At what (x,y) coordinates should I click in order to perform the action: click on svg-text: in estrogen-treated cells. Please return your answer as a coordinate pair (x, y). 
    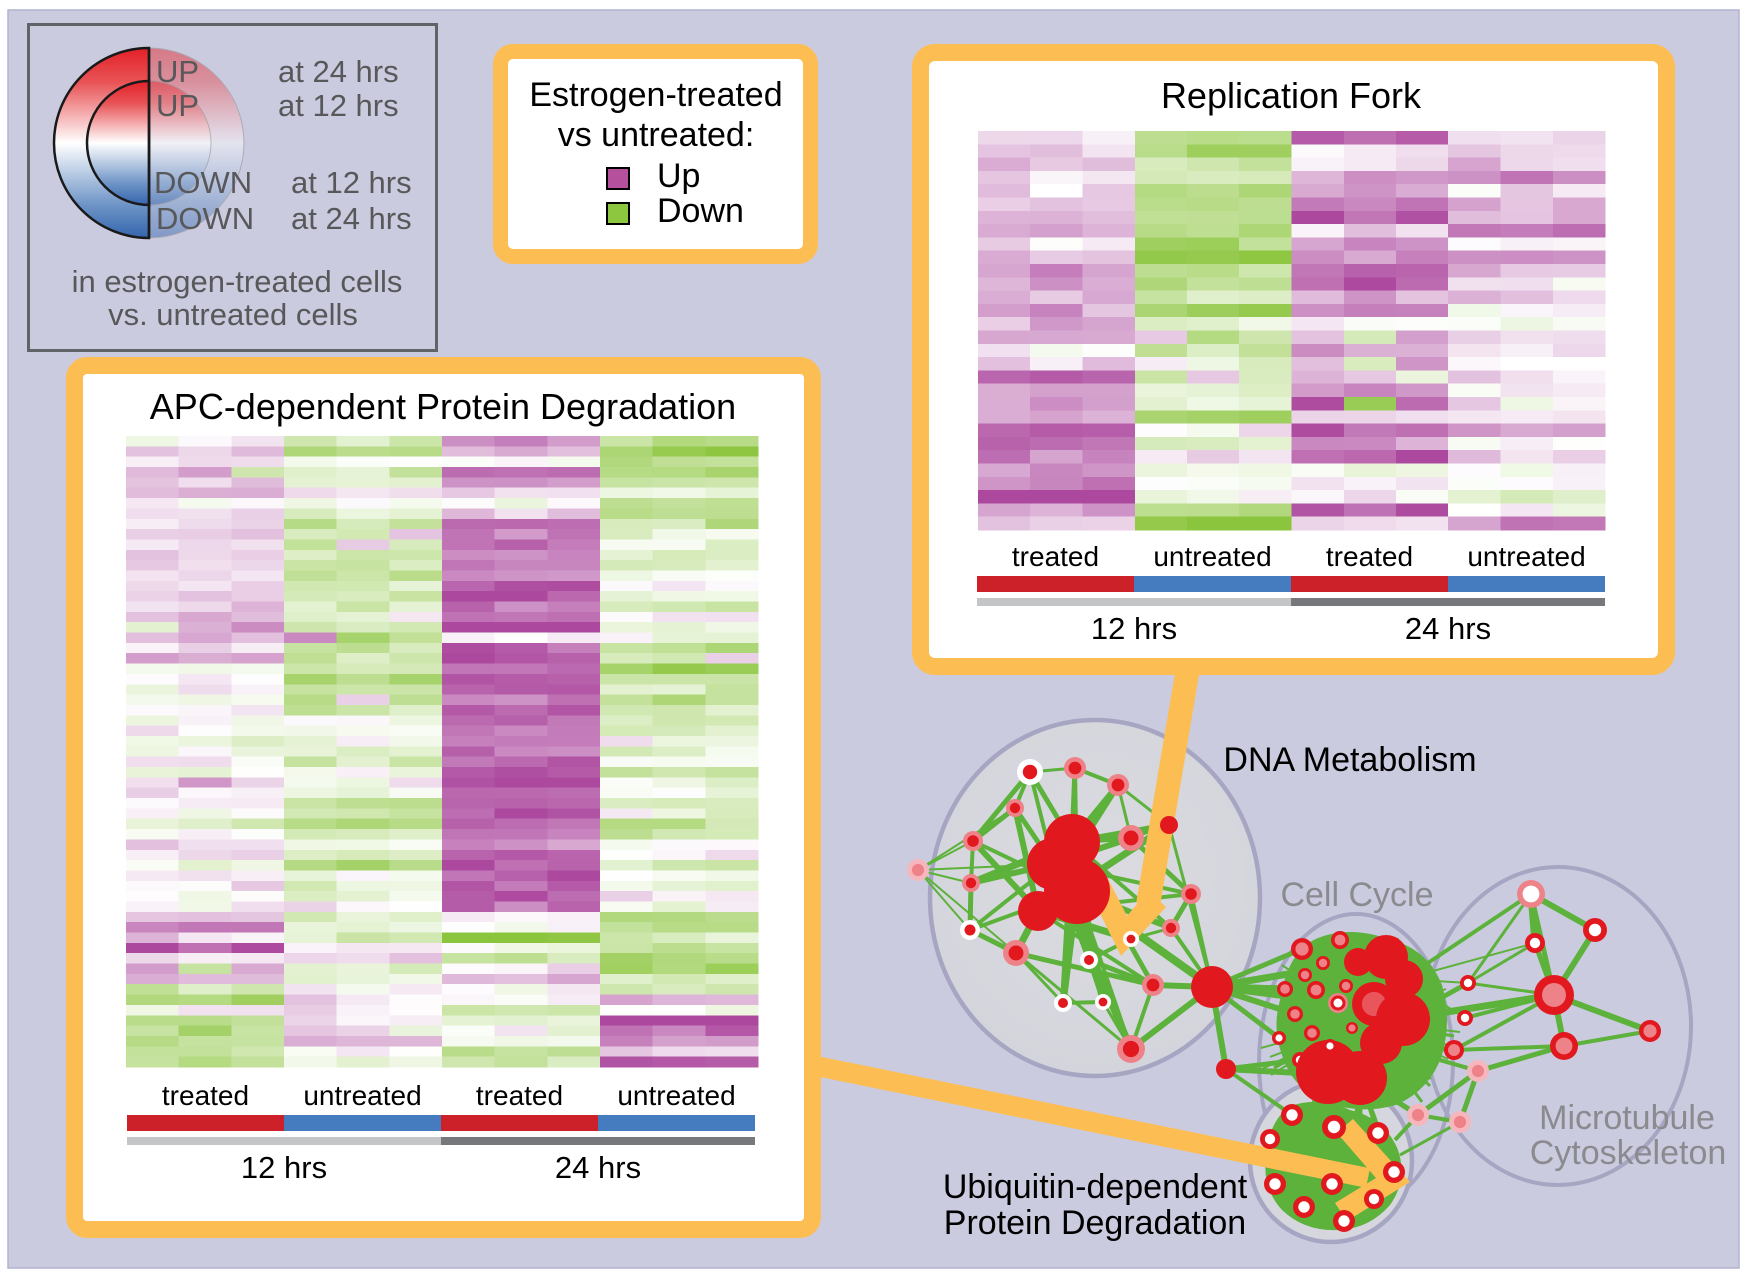
    Looking at the image, I should click on (237, 281).